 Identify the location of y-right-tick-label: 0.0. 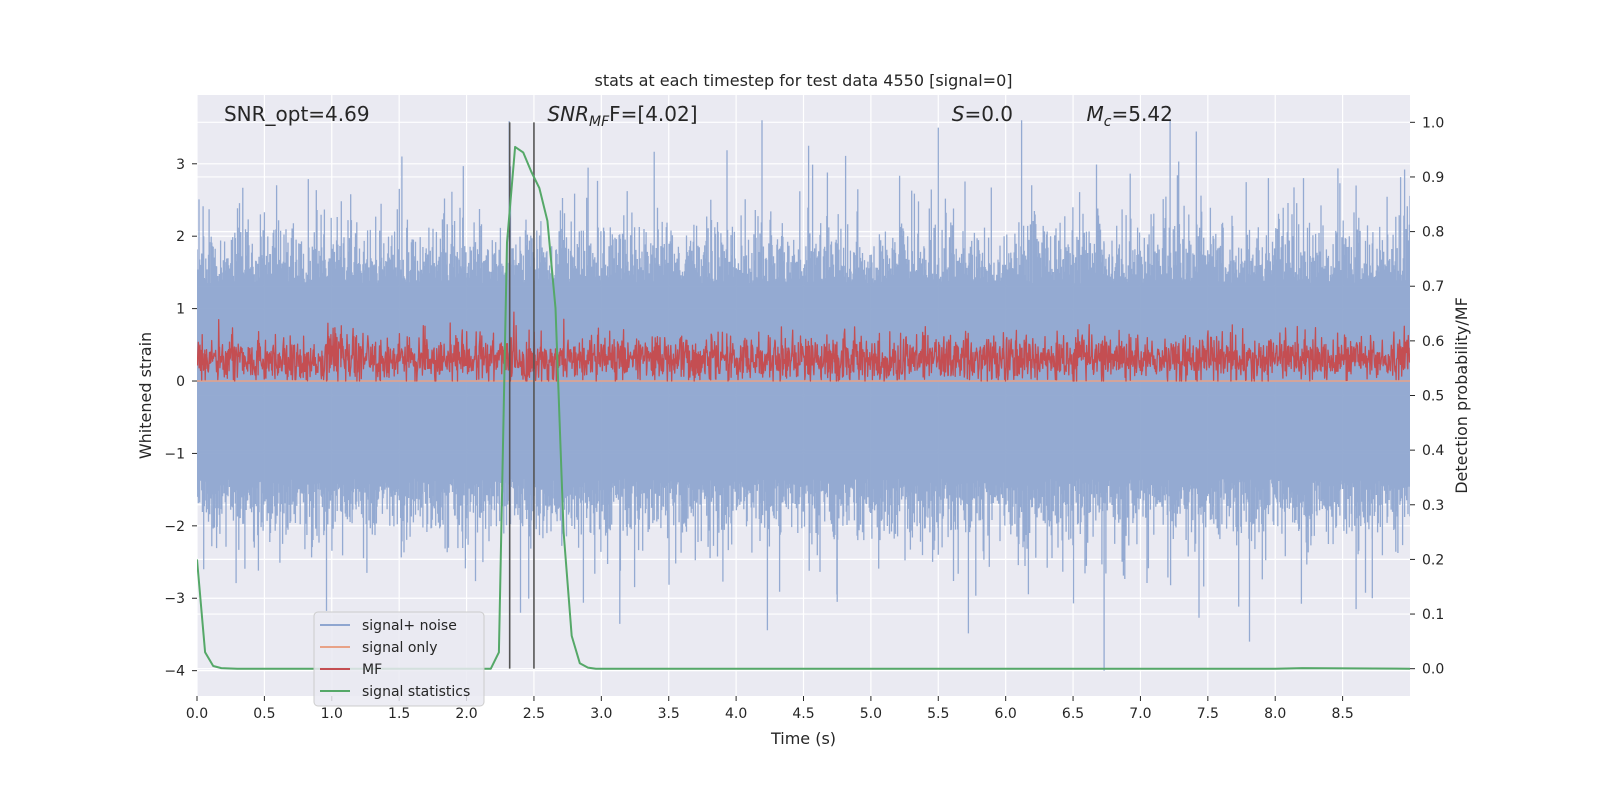
(1433, 670).